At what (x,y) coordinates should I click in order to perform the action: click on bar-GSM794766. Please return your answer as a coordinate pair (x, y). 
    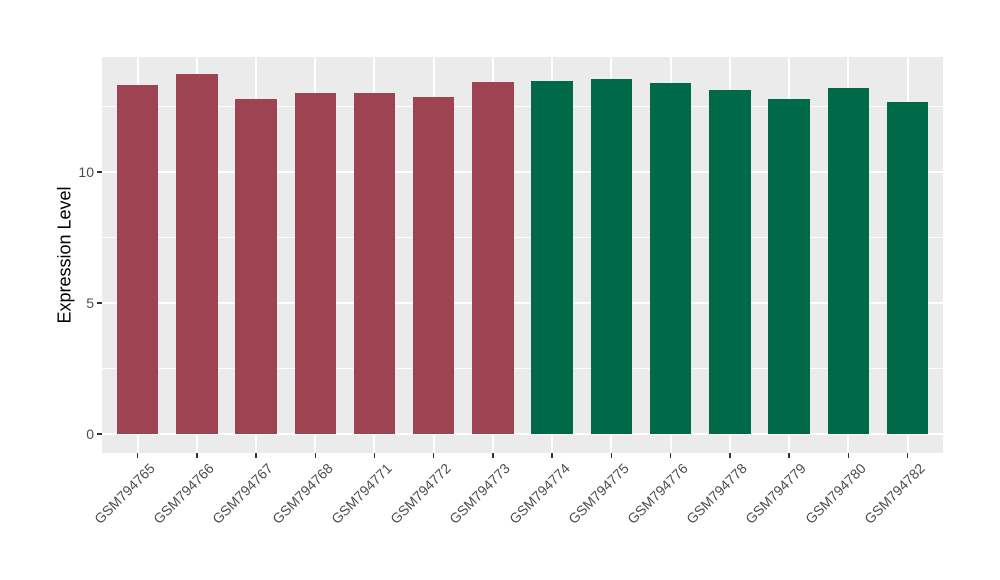
    Looking at the image, I should click on (197, 254).